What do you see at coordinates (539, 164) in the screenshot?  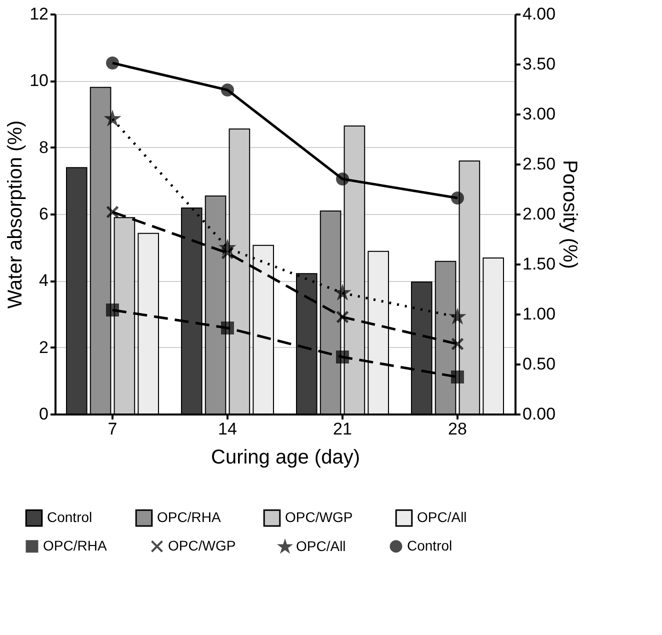 I see `y2-tick-label: 2.50` at bounding box center [539, 164].